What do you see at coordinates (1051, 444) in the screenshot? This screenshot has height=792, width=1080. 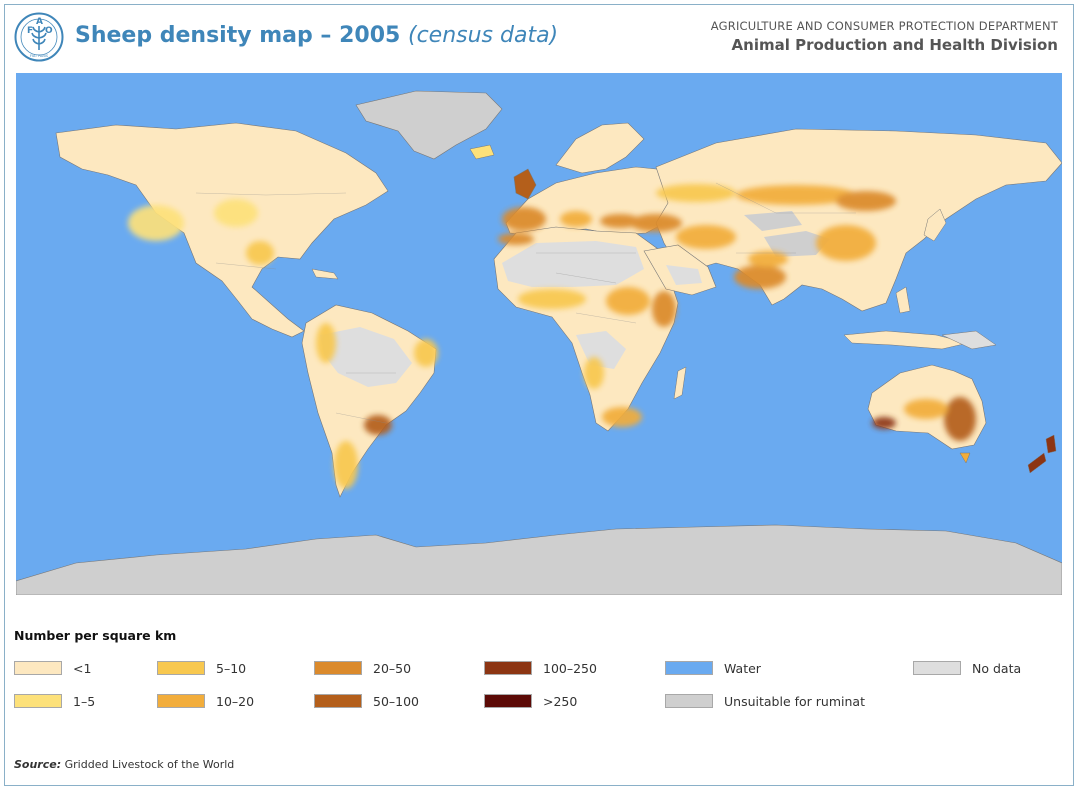 I see `new-zealand-north` at bounding box center [1051, 444].